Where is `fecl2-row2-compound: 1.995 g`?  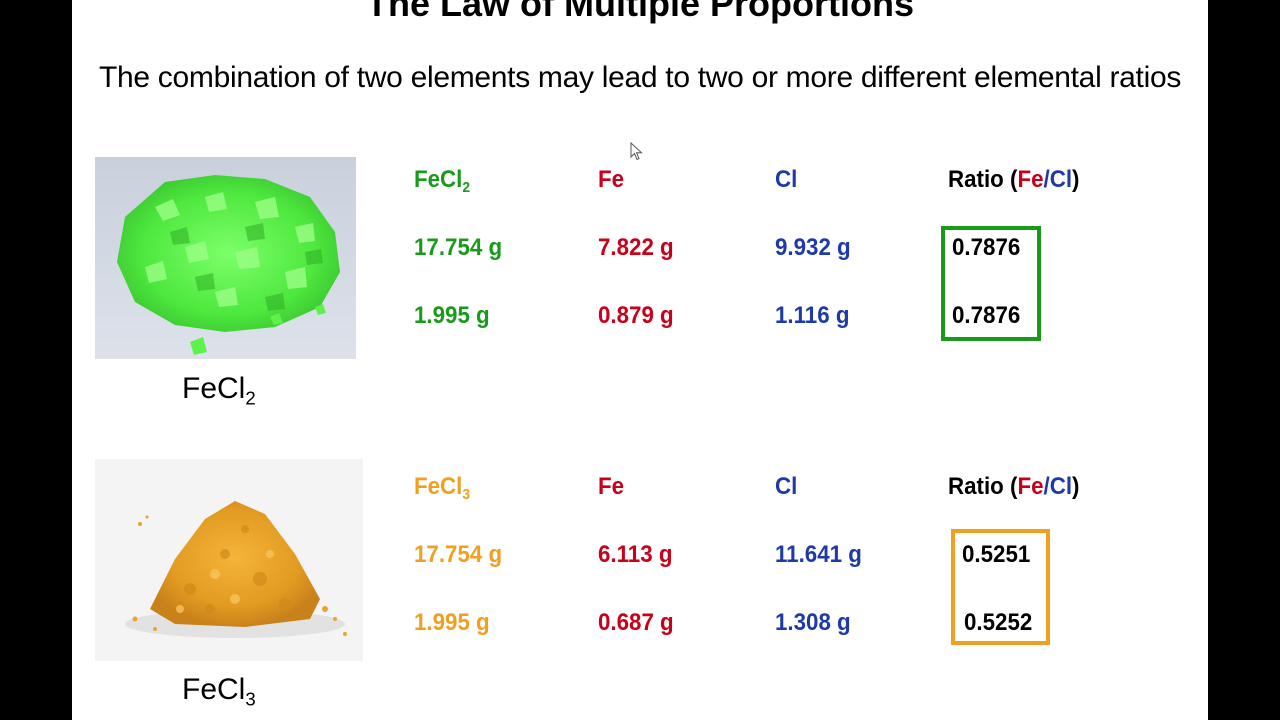
fecl2-row2-compound: 1.995 g is located at coordinates (452, 315).